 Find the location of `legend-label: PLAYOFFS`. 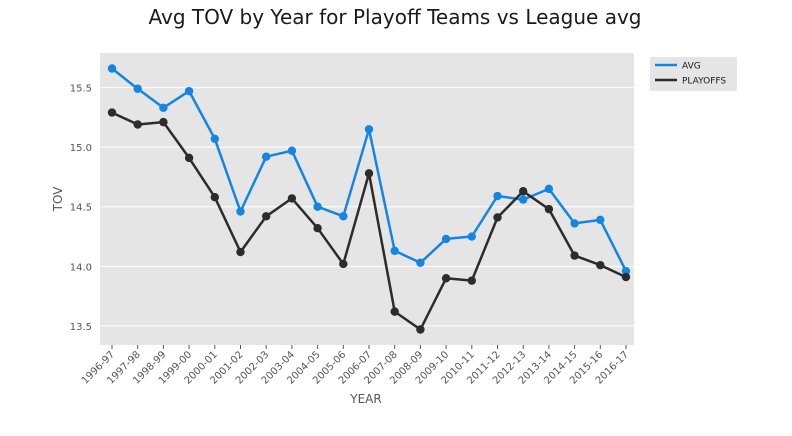

legend-label: PLAYOFFS is located at coordinates (704, 82).